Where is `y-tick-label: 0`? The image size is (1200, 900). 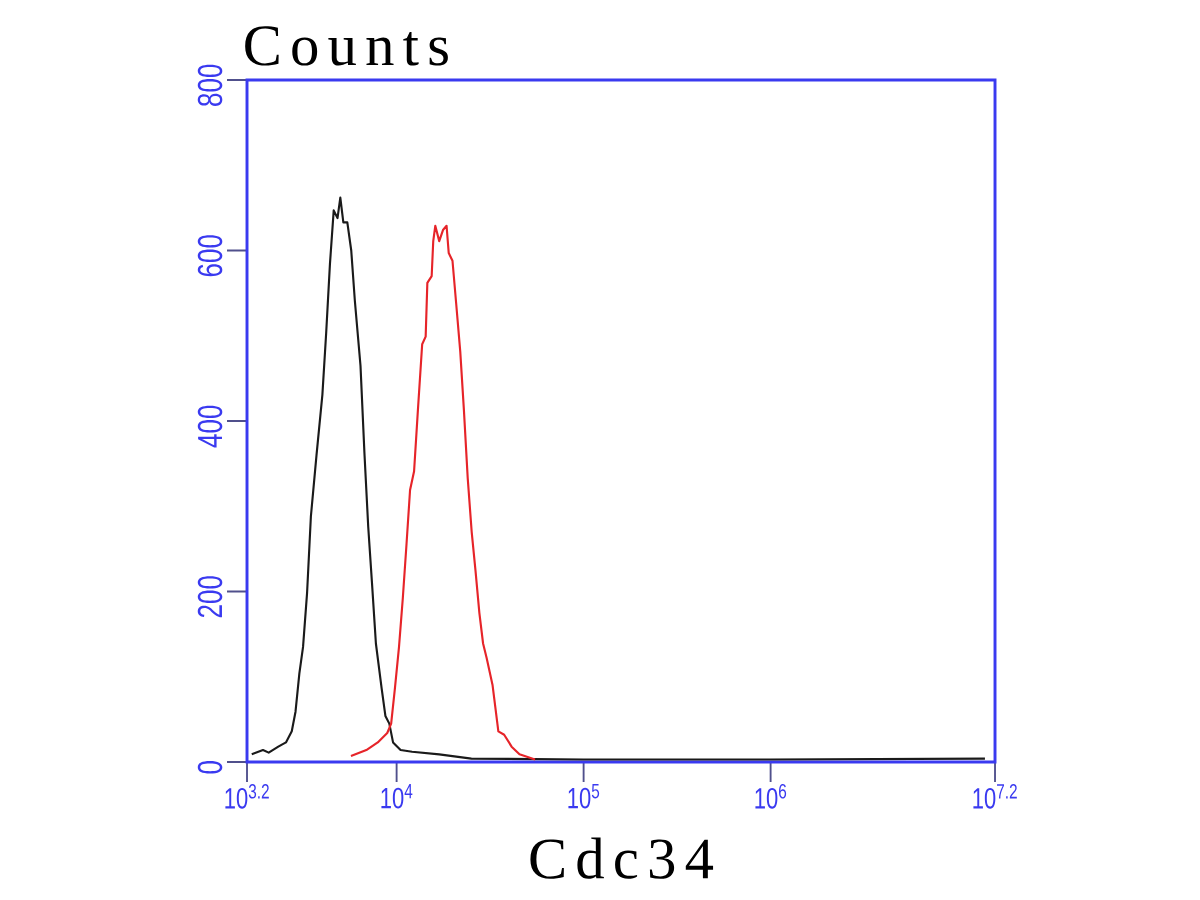 y-tick-label: 0 is located at coordinates (210, 767).